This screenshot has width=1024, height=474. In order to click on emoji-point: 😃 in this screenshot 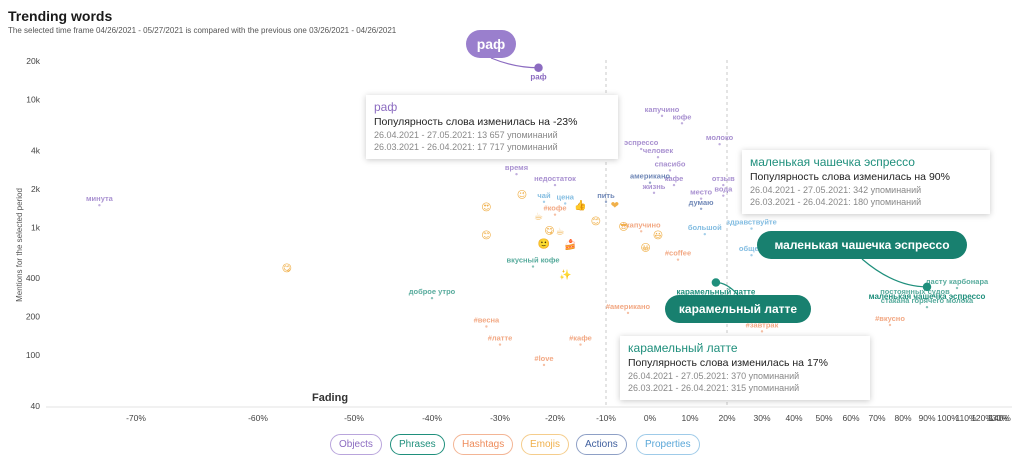, I will do `click(658, 235)`.